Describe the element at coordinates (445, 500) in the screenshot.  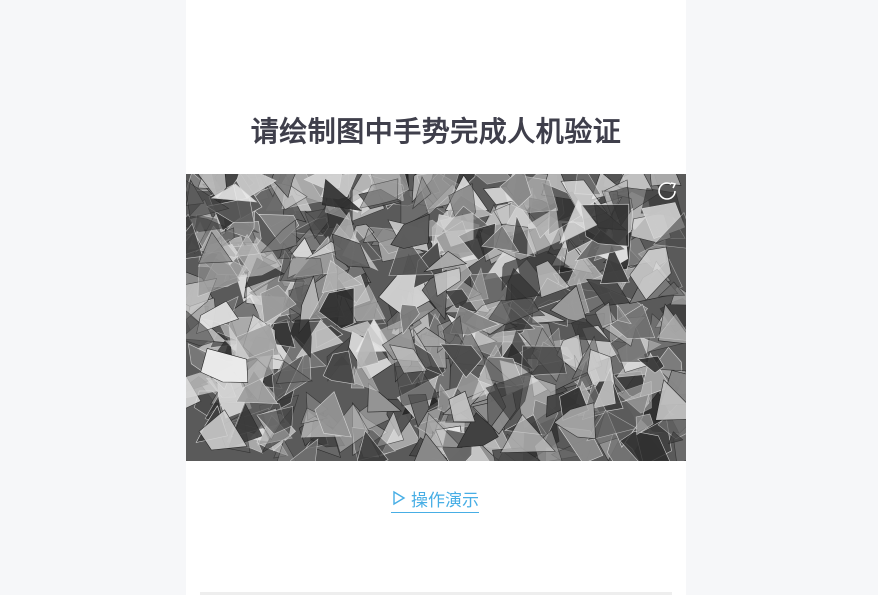
I see `demo-link-label: 操作演示` at that location.